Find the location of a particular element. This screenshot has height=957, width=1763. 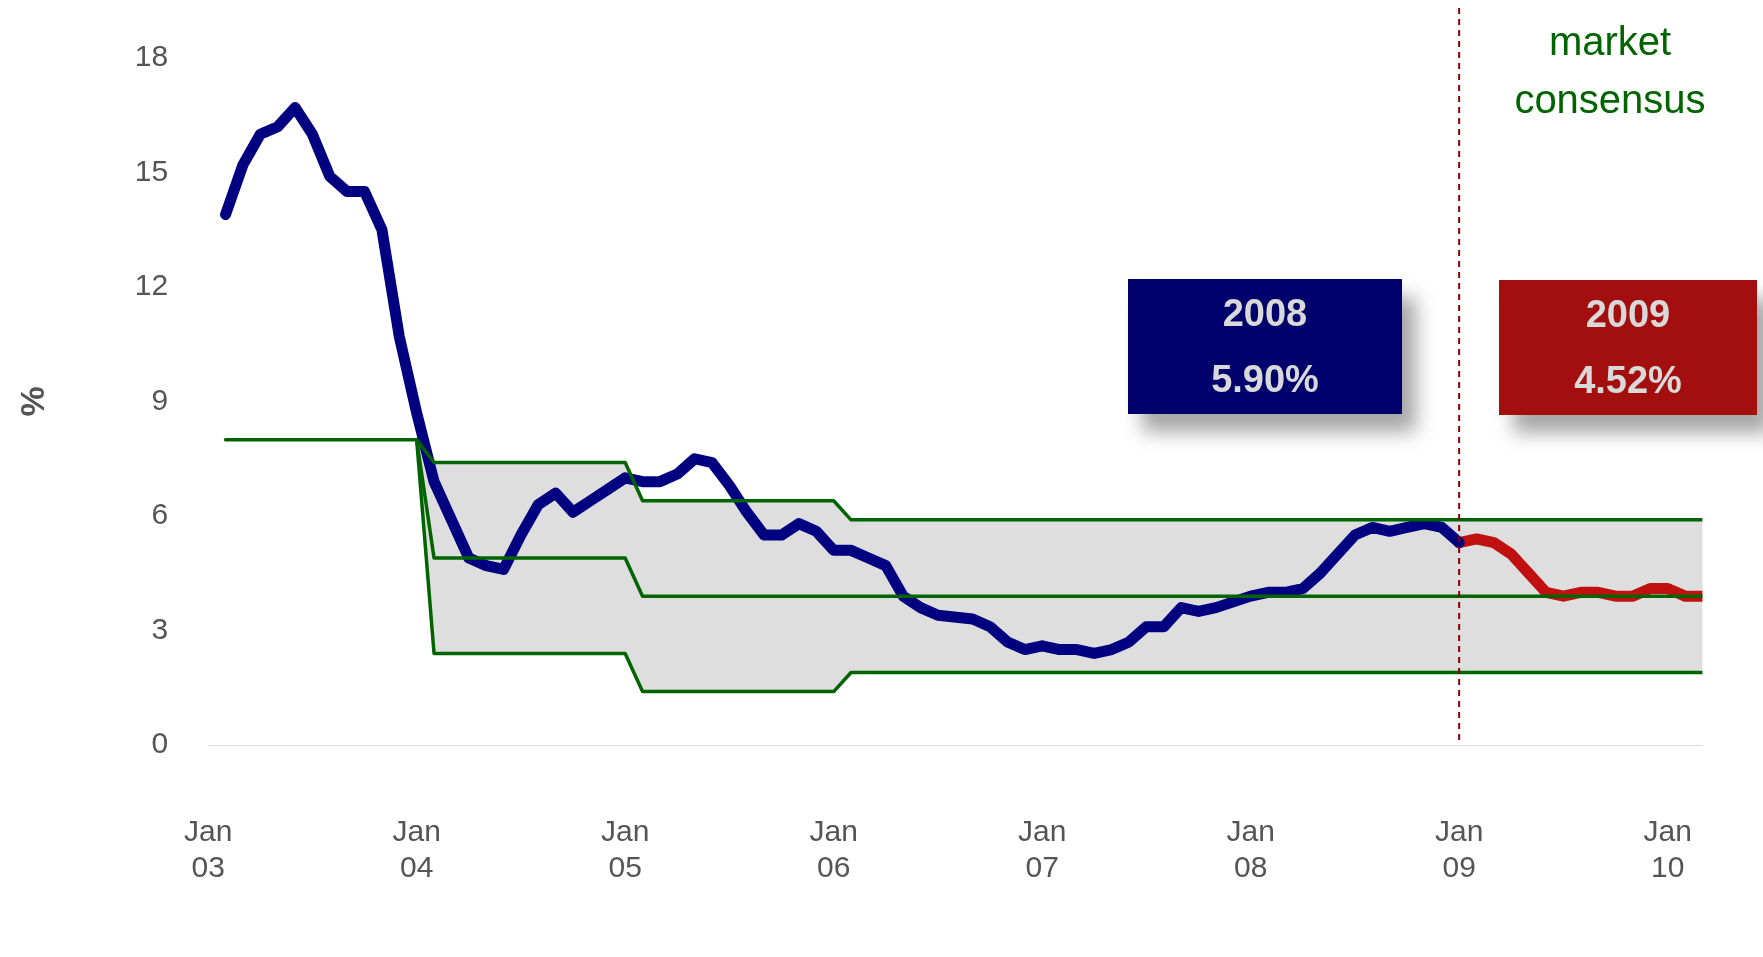

x-tick-label: Jan 04 is located at coordinates (416, 849).